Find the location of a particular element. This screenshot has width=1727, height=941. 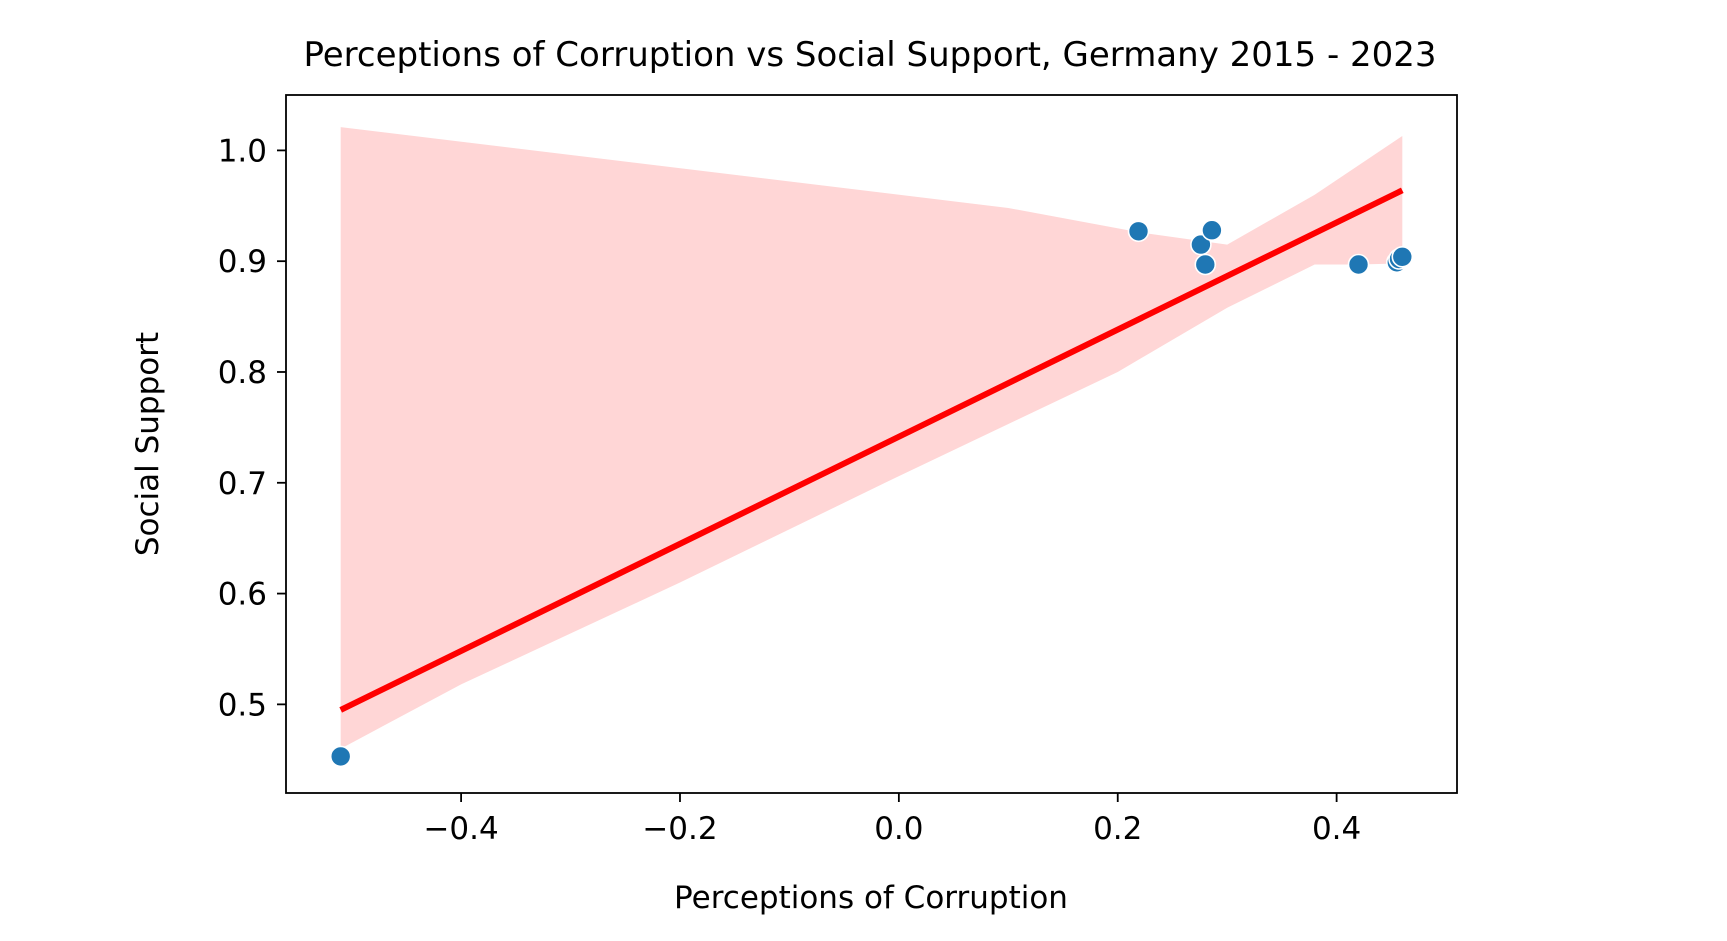

y-tick-label: 0.8 is located at coordinates (242, 373).